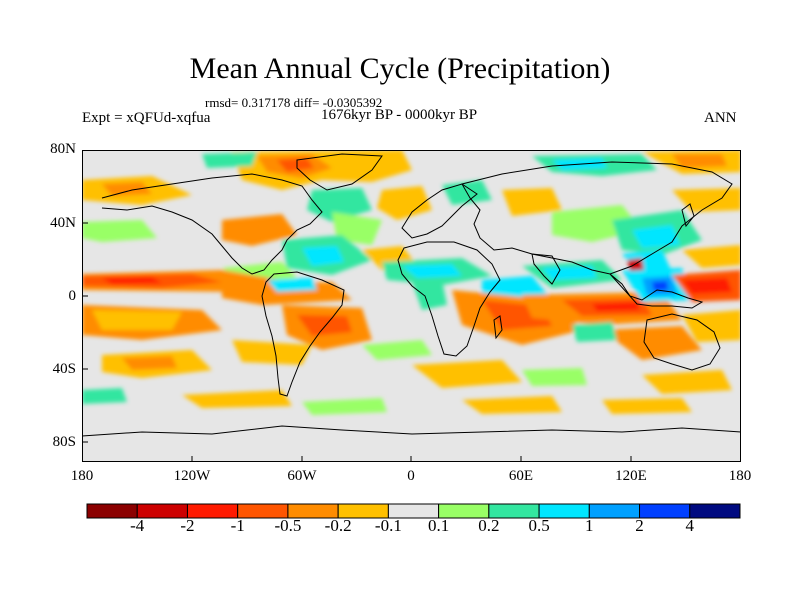  What do you see at coordinates (720, 118) in the screenshot?
I see `season-label: ANN` at bounding box center [720, 118].